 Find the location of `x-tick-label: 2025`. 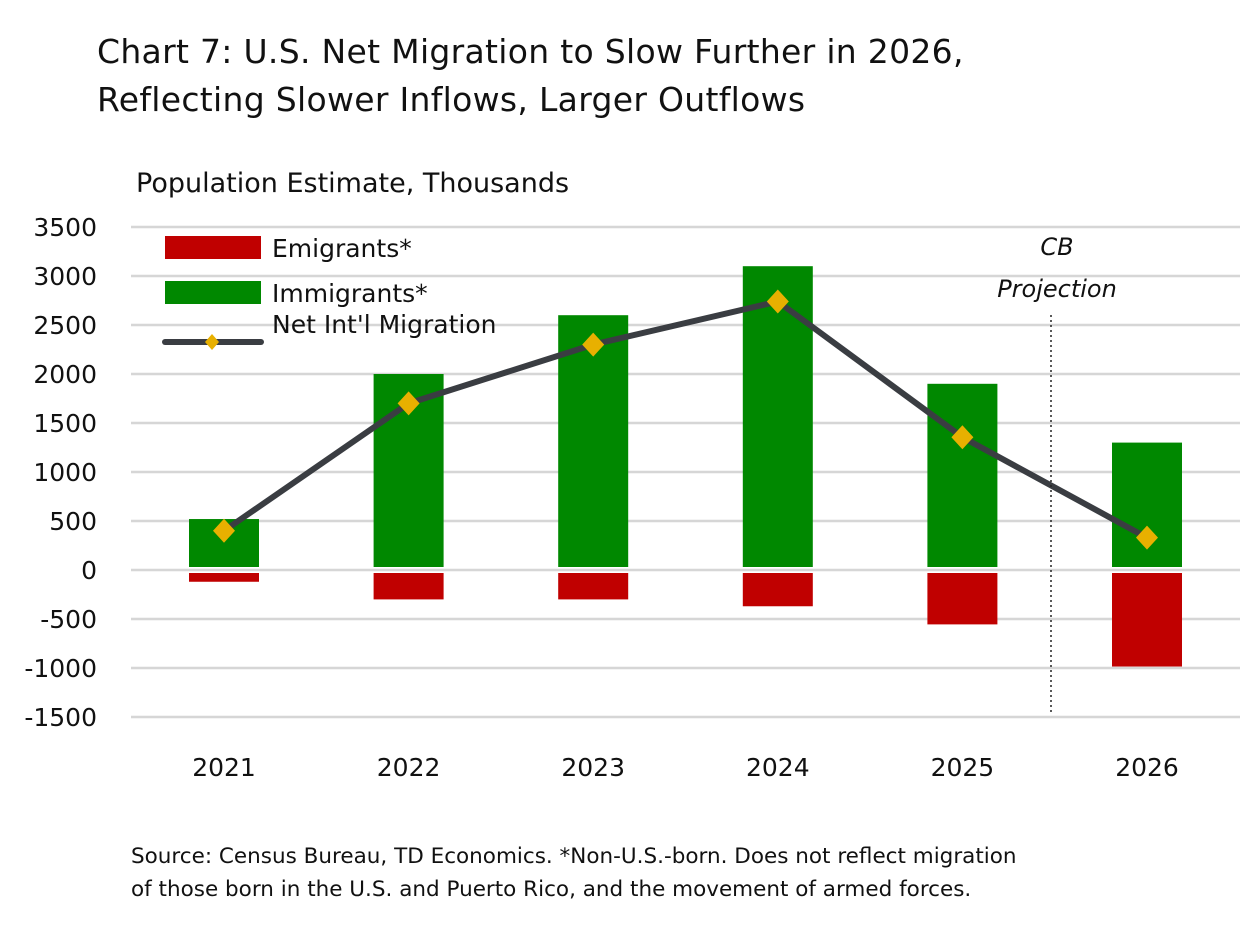

x-tick-label: 2025 is located at coordinates (963, 767).